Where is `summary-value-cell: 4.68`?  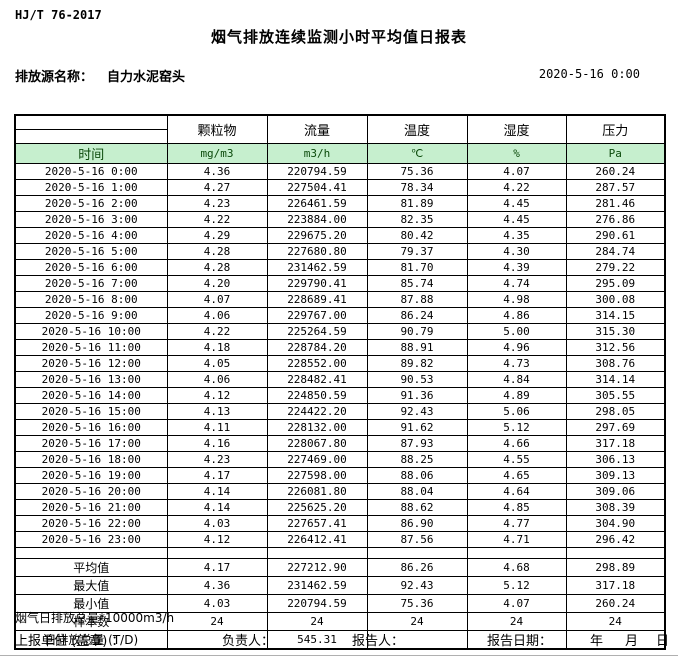
summary-value-cell: 4.68 is located at coordinates (516, 567).